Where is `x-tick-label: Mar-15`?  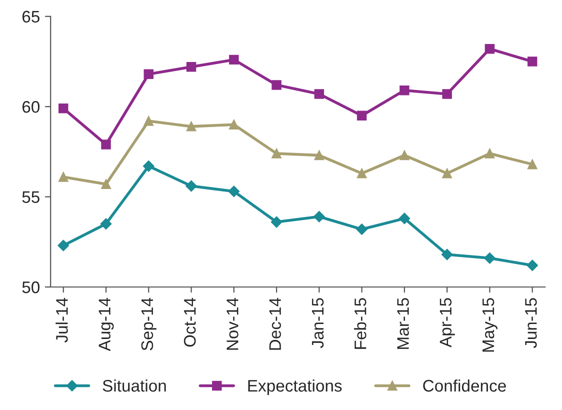
x-tick-label: Mar-15 is located at coordinates (403, 323).